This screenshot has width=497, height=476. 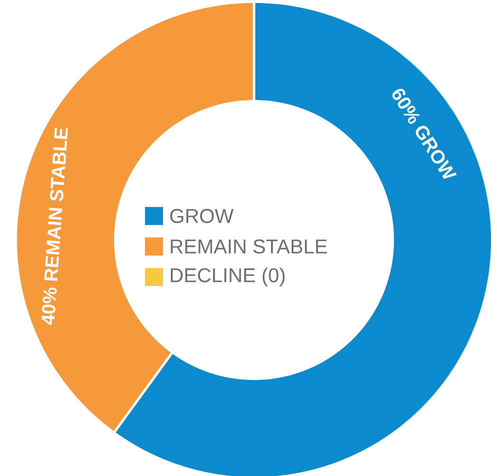 What do you see at coordinates (54, 226) in the screenshot?
I see `data-label: 40% REMAIN STABLE` at bounding box center [54, 226].